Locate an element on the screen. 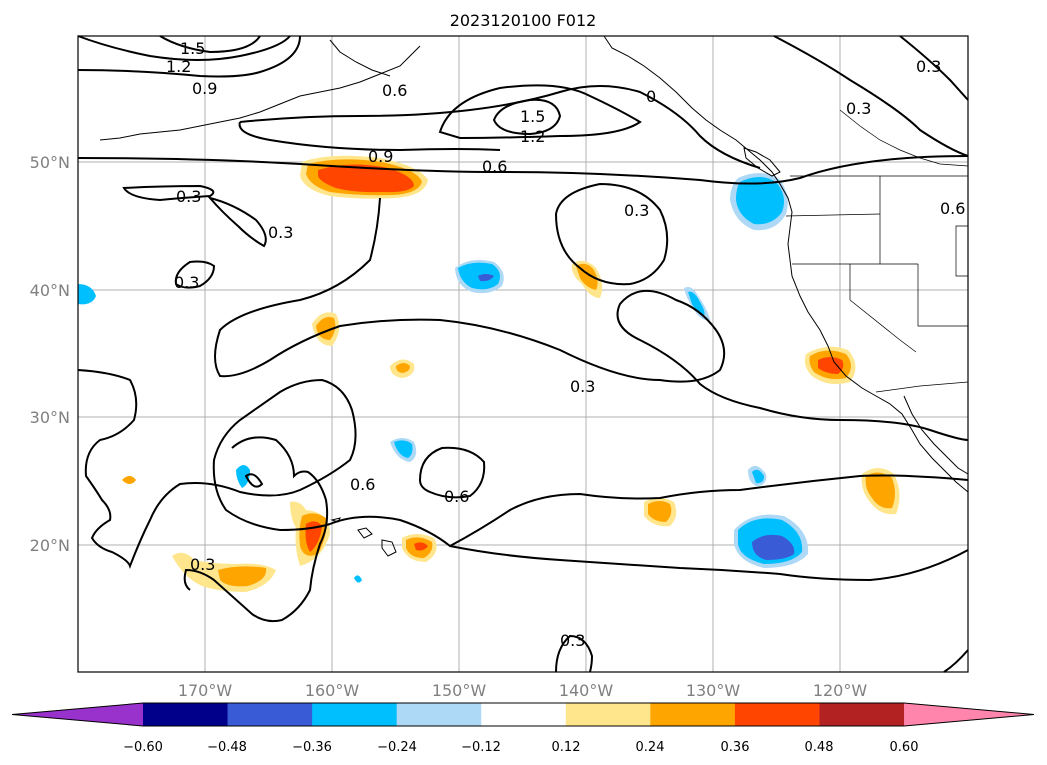 Image resolution: width=1047 pixels, height=765 pixels. map-title: 2023120100 F012 is located at coordinates (523, 20).